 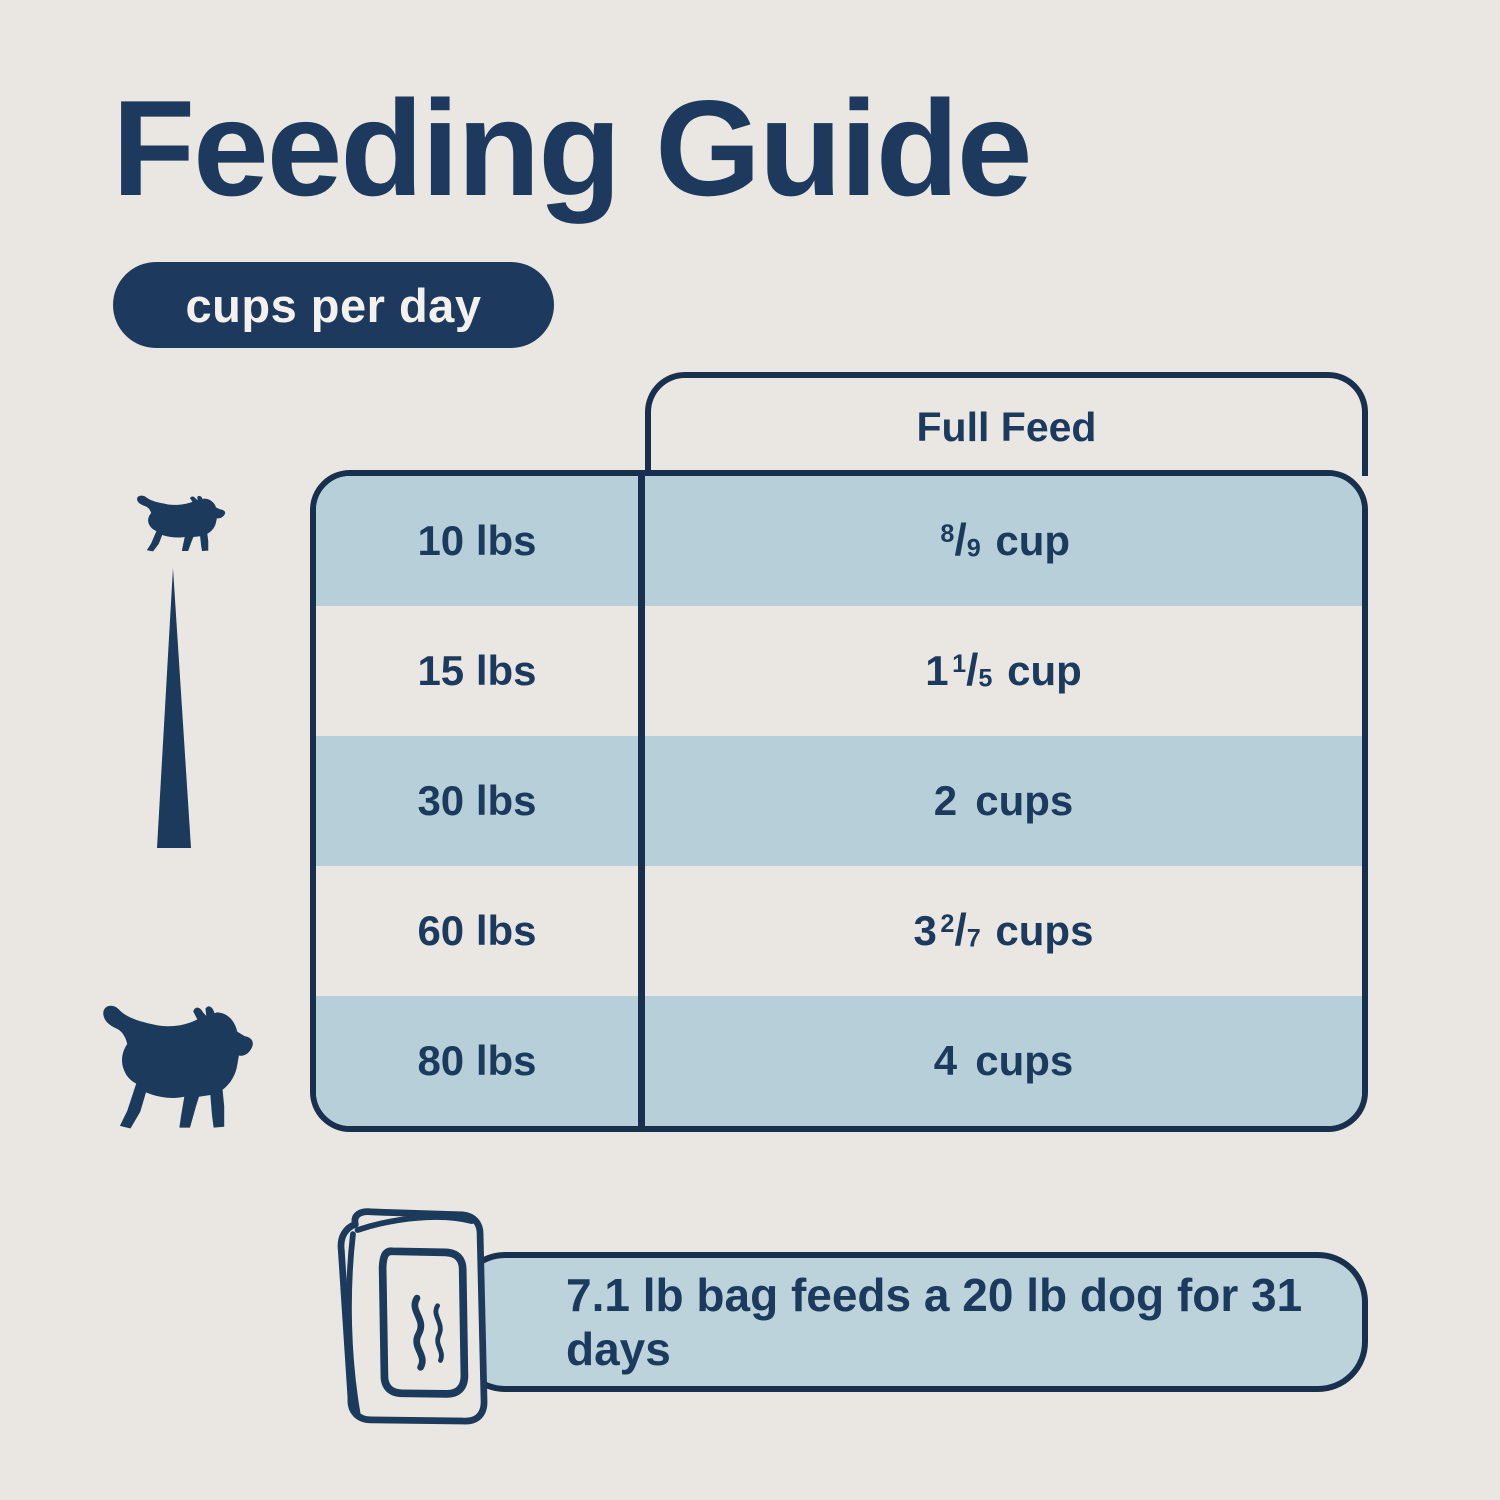 I want to click on weight-cell: 15 lbs, so click(x=480, y=671).